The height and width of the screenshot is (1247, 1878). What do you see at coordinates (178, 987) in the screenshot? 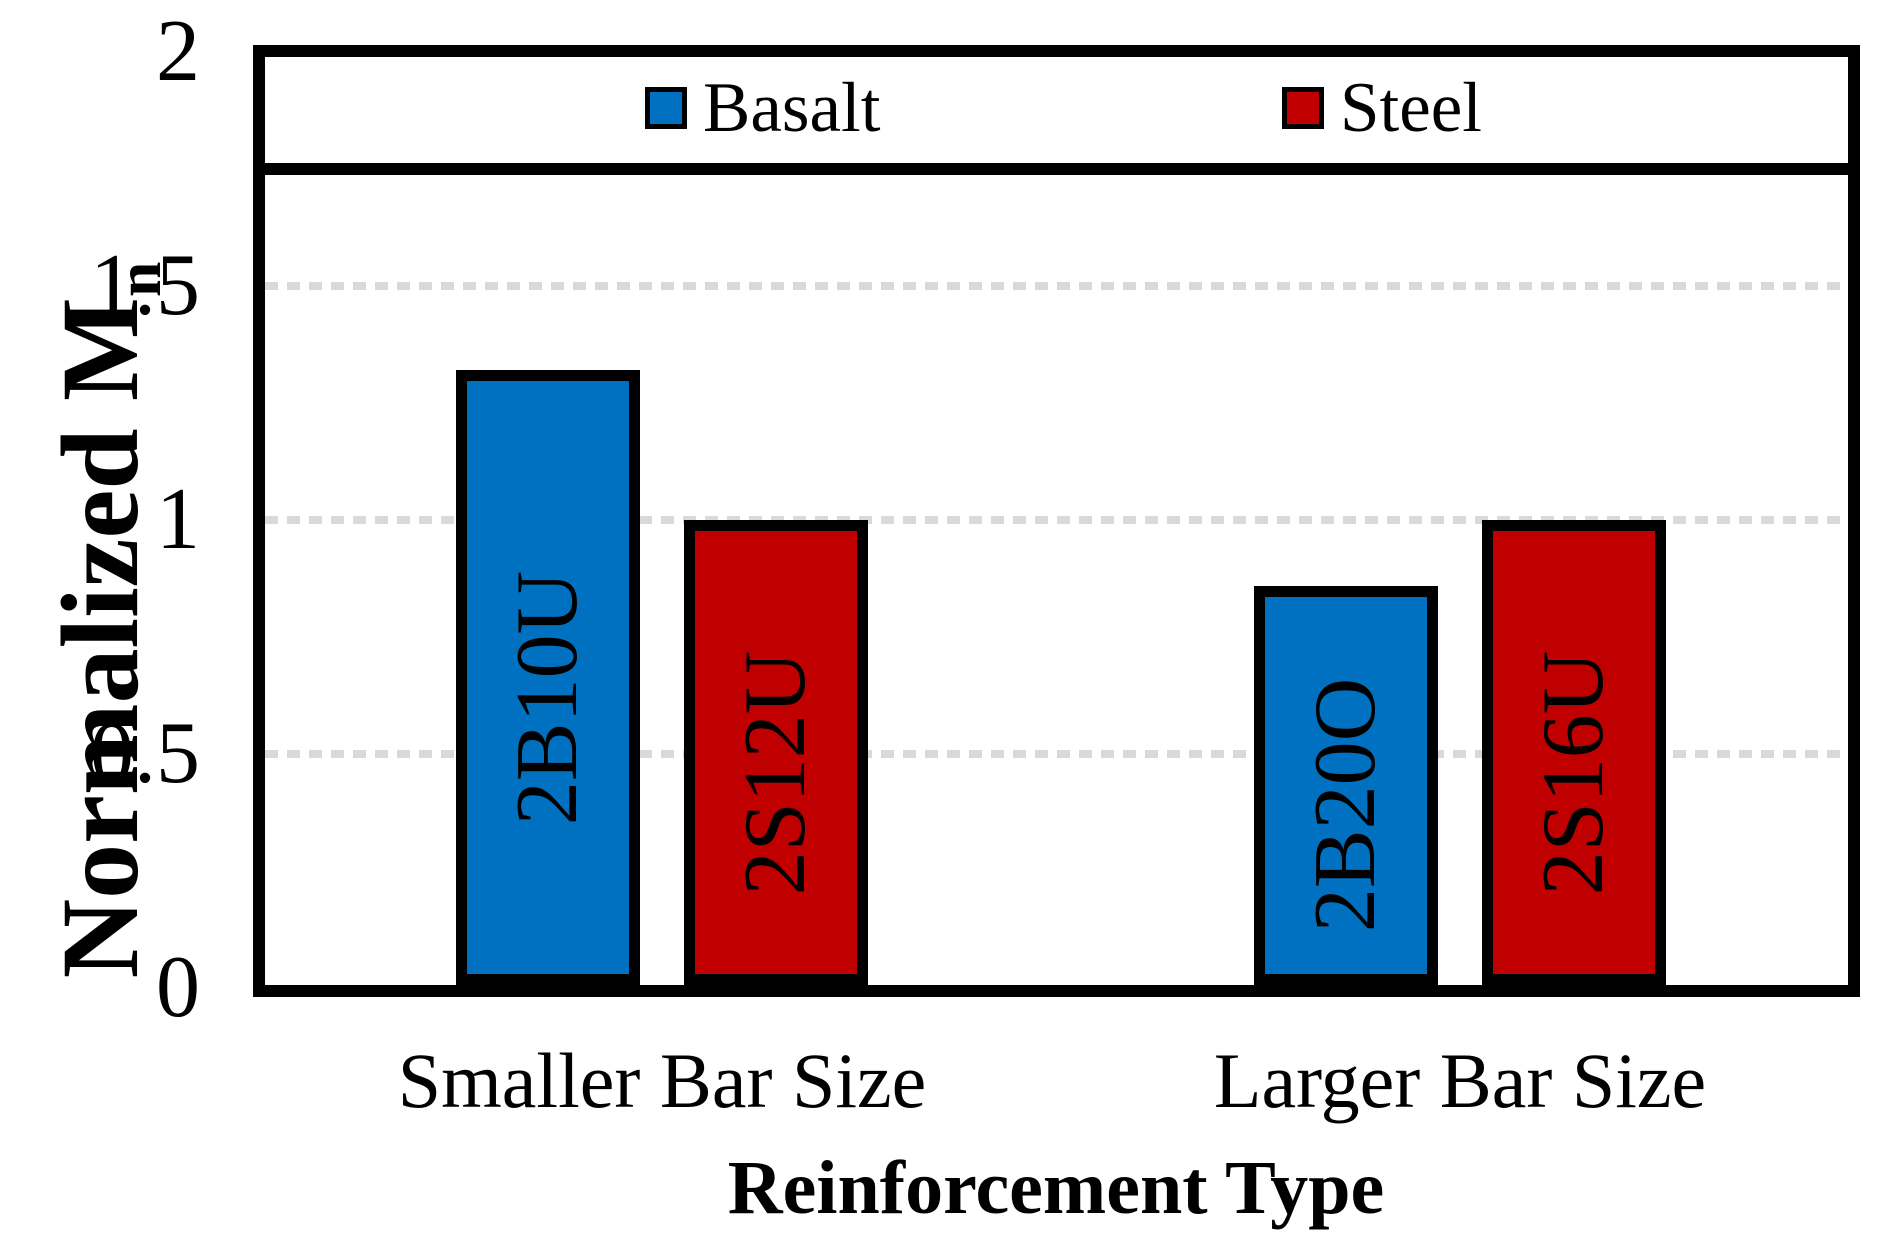
I see `y-tick-label-0: 0` at bounding box center [178, 987].